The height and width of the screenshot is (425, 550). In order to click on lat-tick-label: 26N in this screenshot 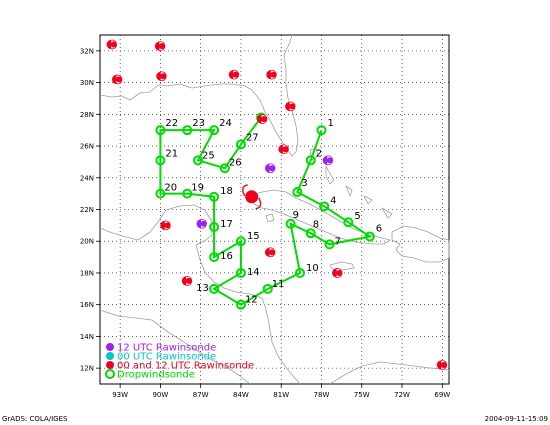, I will do `click(87, 147)`.